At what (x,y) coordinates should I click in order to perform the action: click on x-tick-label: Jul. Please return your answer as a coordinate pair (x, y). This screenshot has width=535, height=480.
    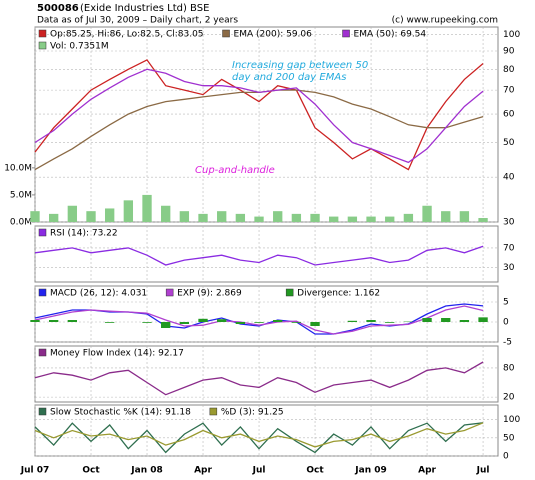
    Looking at the image, I should click on (259, 471).